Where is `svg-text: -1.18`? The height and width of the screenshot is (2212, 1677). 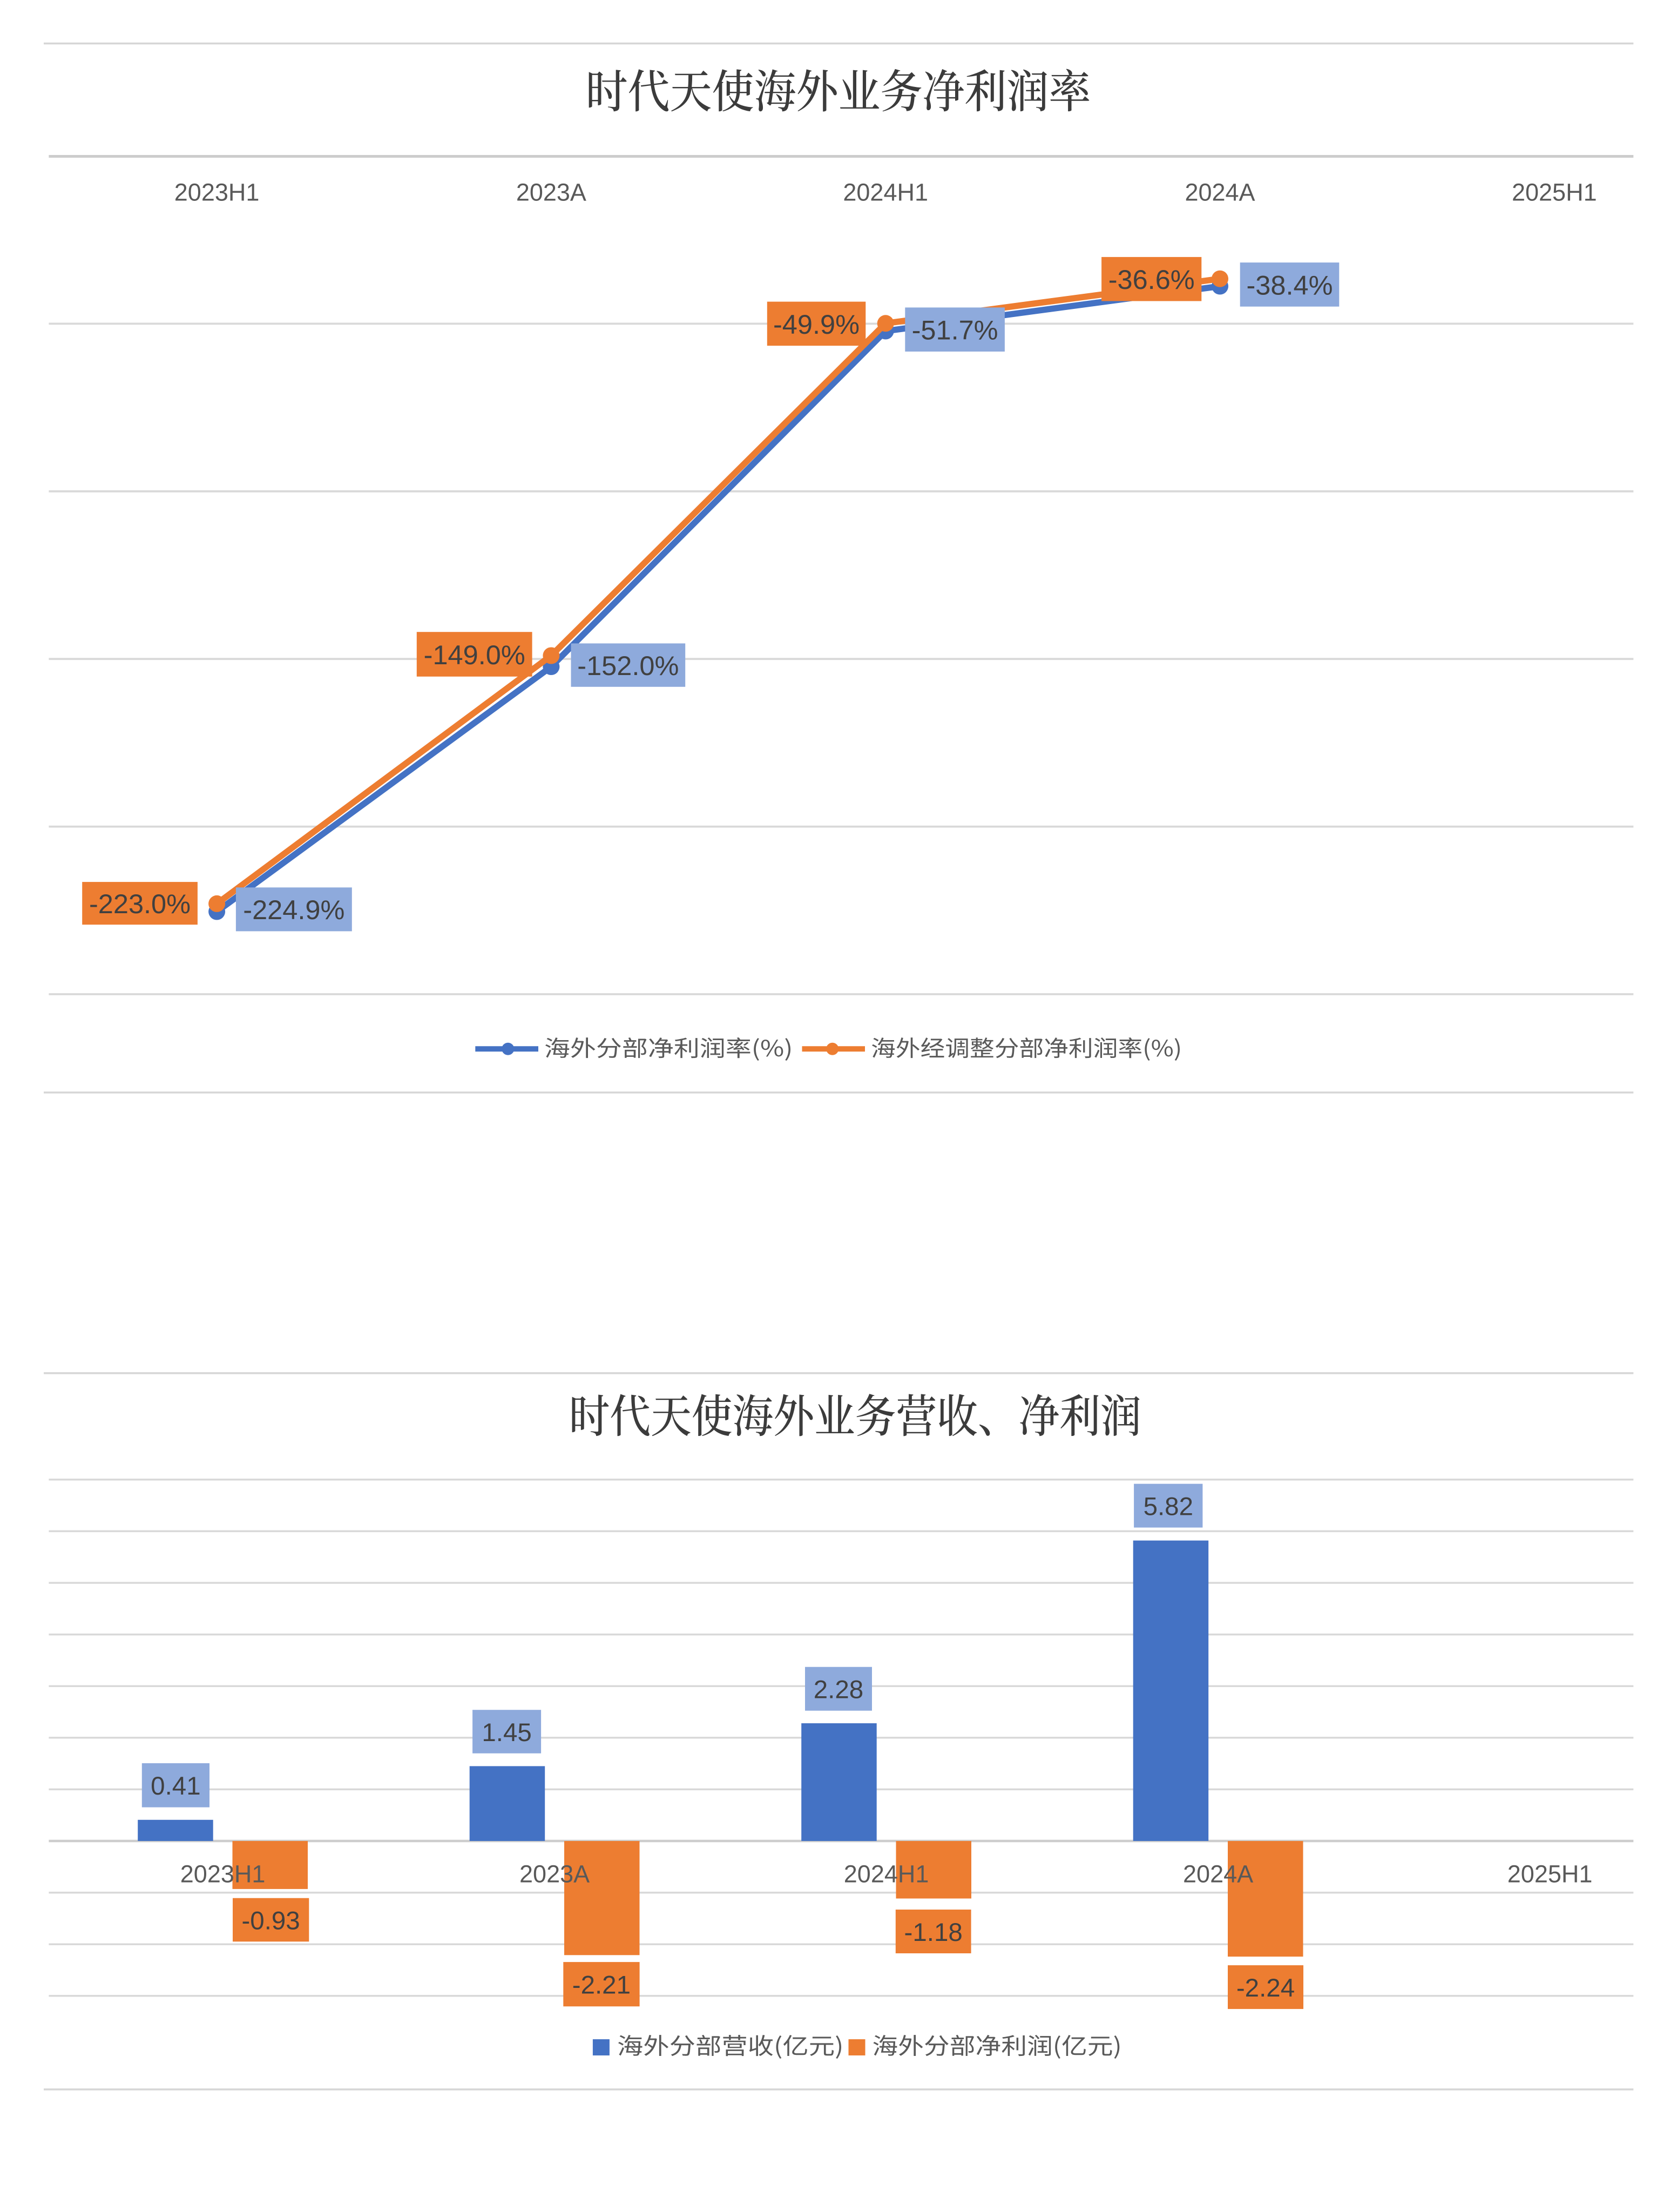
svg-text: -1.18 is located at coordinates (933, 1932).